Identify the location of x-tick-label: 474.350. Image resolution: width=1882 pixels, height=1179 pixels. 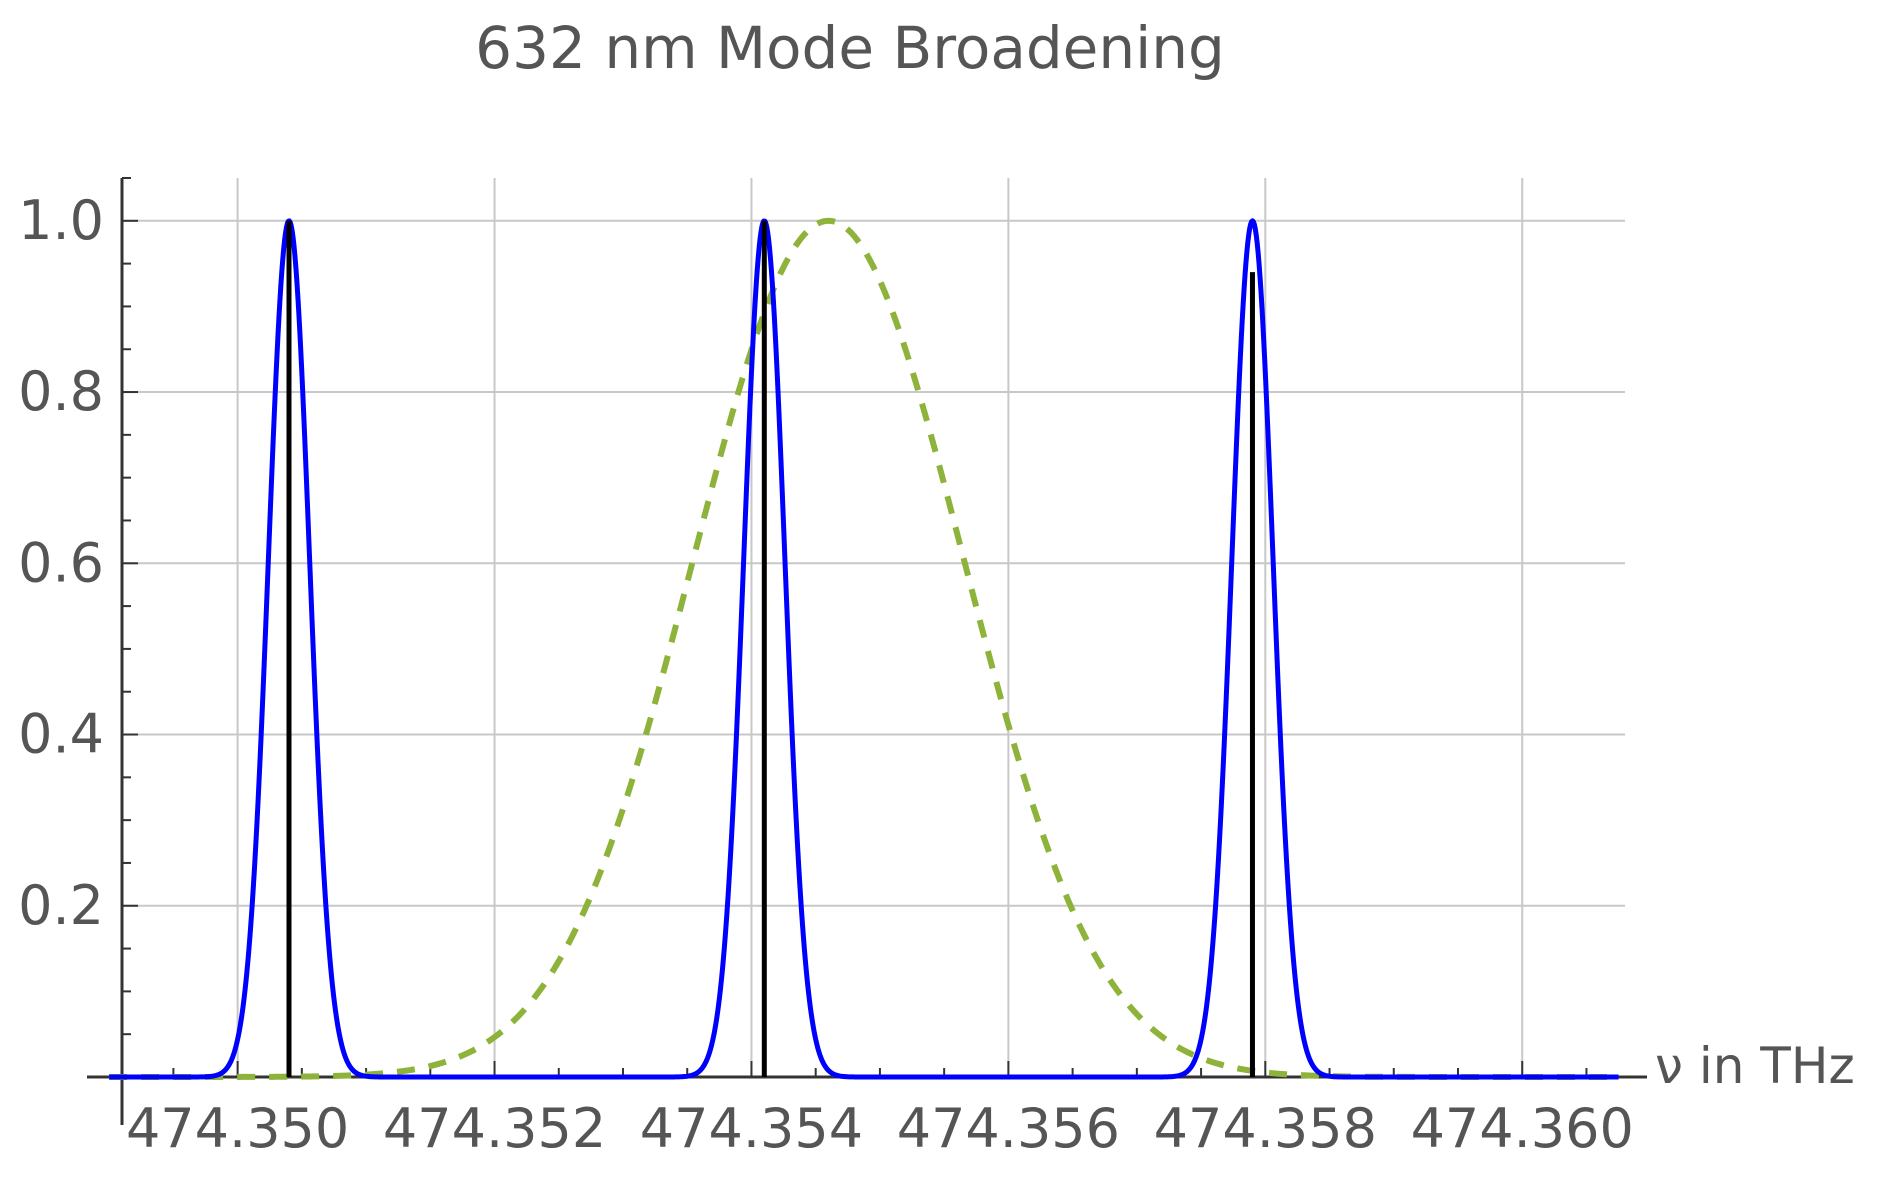
(237, 1128).